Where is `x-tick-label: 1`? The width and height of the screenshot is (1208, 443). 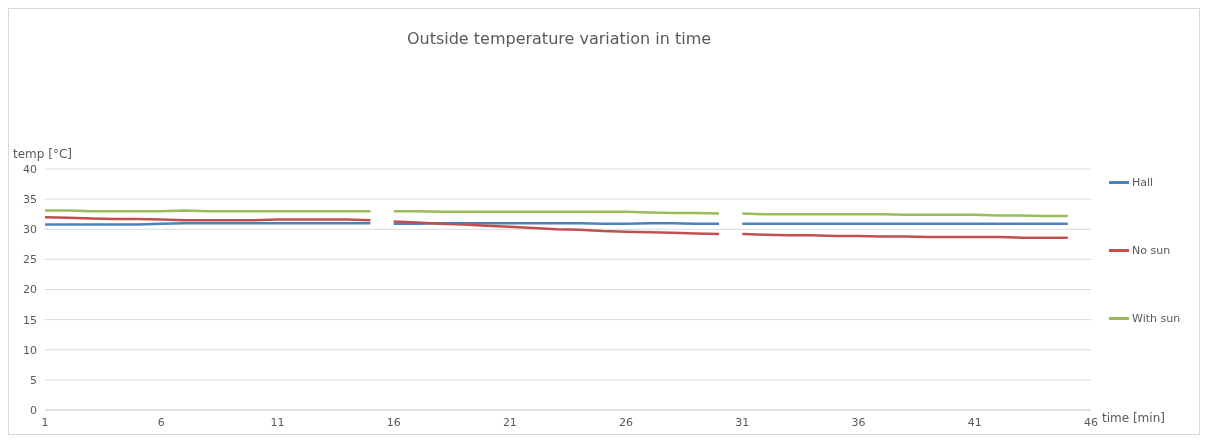
x-tick-label: 1 is located at coordinates (45, 422).